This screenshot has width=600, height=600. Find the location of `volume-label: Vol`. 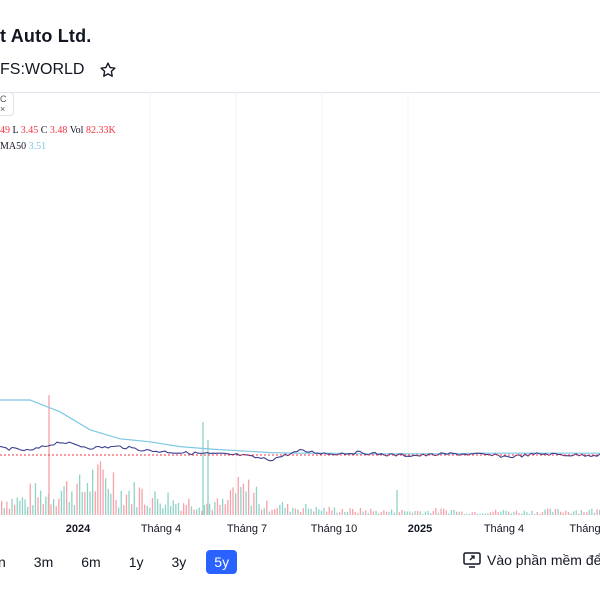

volume-label: Vol is located at coordinates (76, 130).